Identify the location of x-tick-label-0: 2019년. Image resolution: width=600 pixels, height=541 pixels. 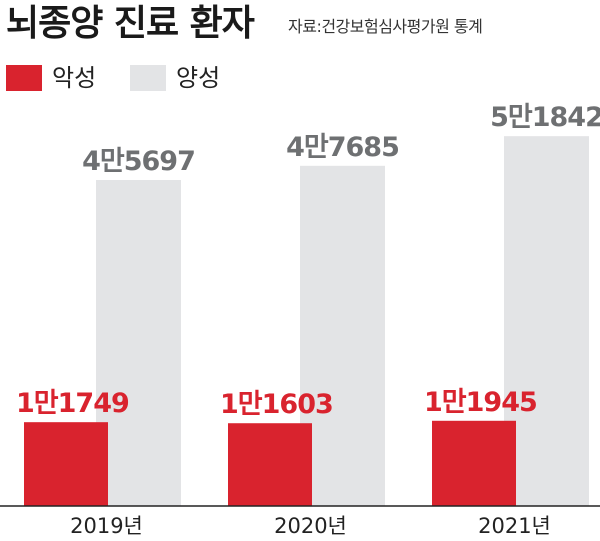
(106, 526).